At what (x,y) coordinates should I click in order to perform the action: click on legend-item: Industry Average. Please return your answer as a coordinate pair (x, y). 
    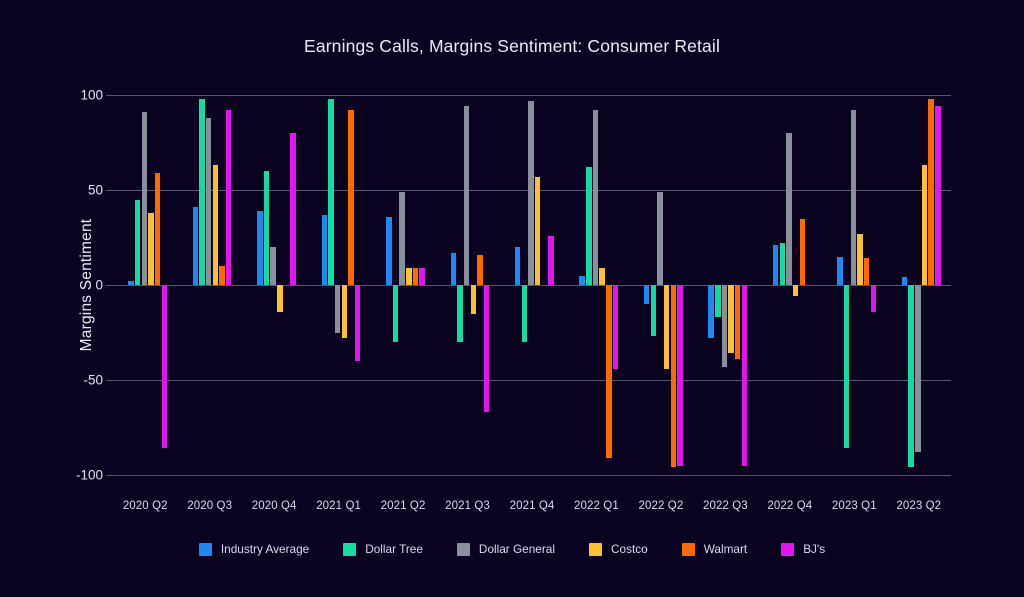
    Looking at the image, I should click on (254, 549).